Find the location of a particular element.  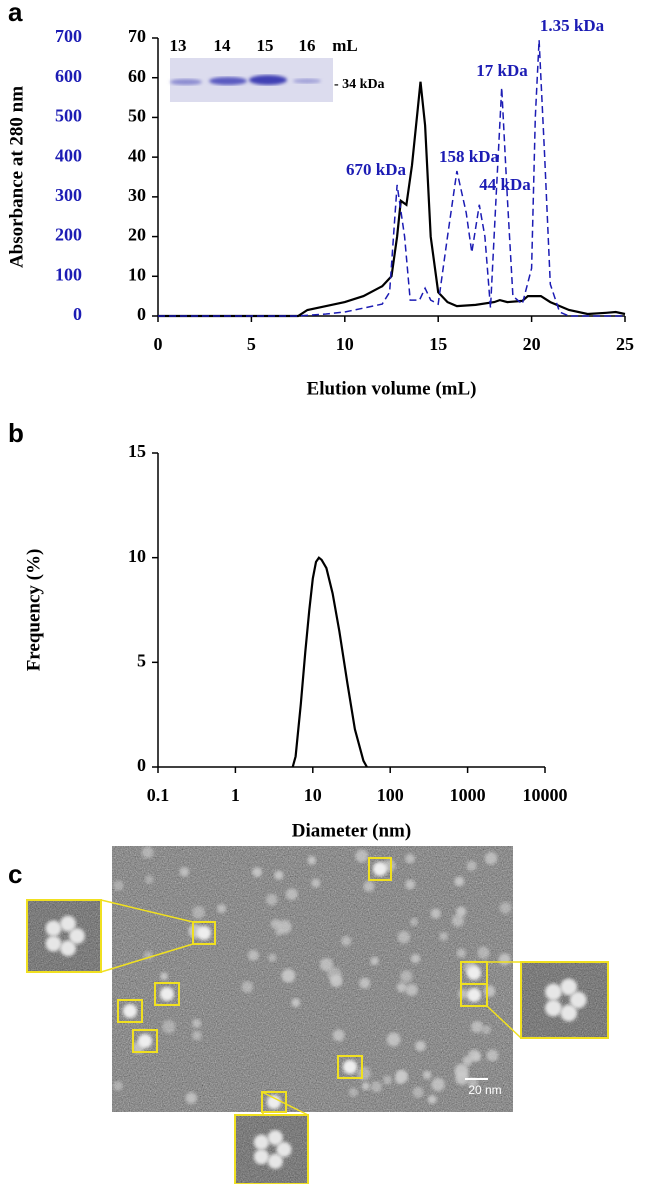

y-tick-label: 50 is located at coordinates (137, 116).